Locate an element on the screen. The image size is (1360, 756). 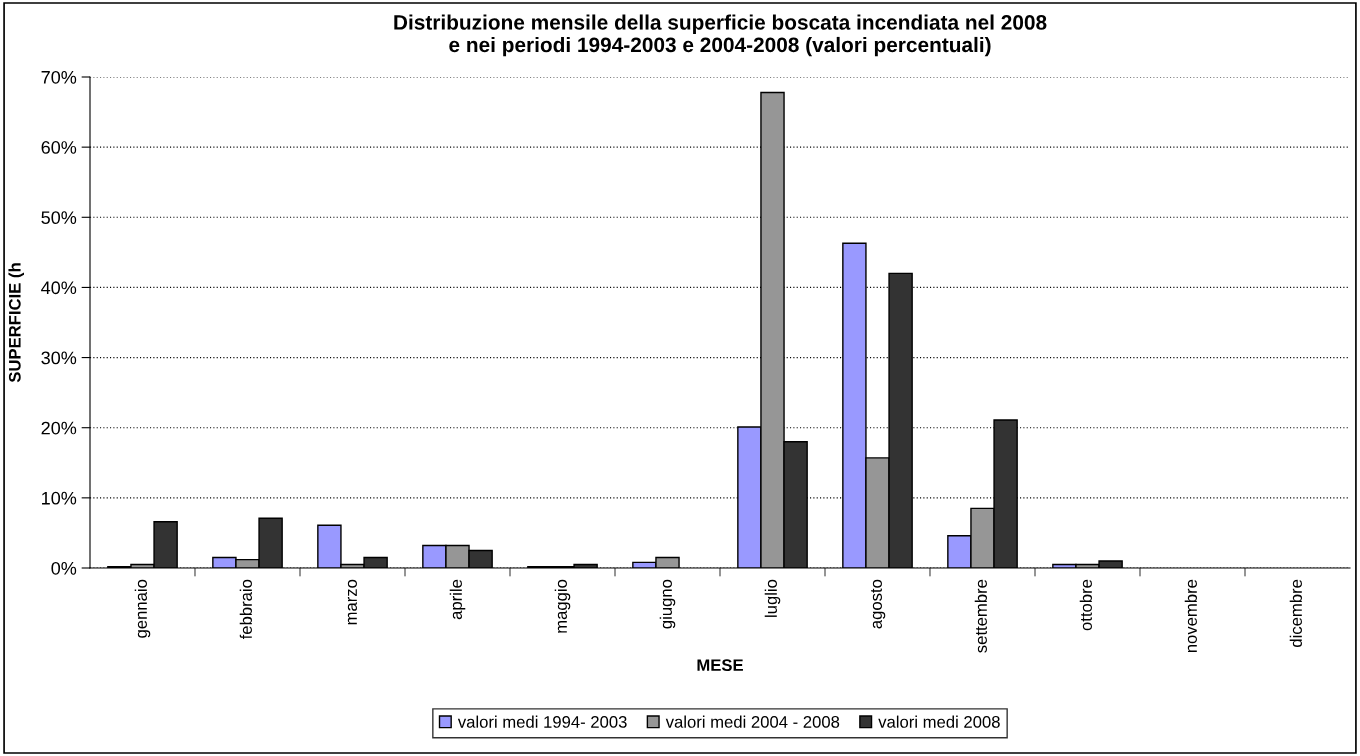
y-tick-label: 40% is located at coordinates (59, 288).